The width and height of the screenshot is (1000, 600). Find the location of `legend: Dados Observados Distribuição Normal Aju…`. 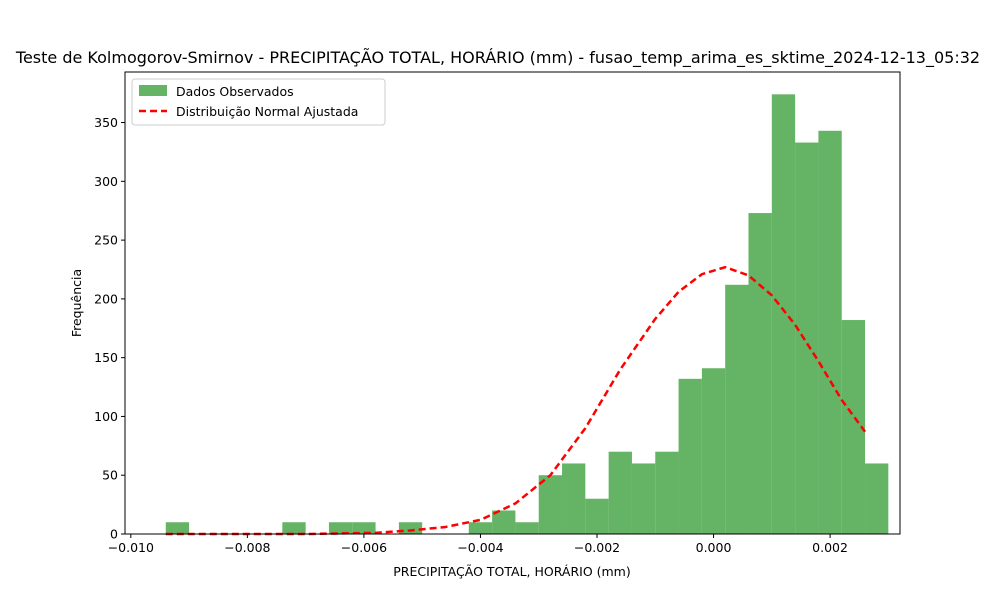

legend: Dados Observados Distribuição Normal Aju… is located at coordinates (258, 102).